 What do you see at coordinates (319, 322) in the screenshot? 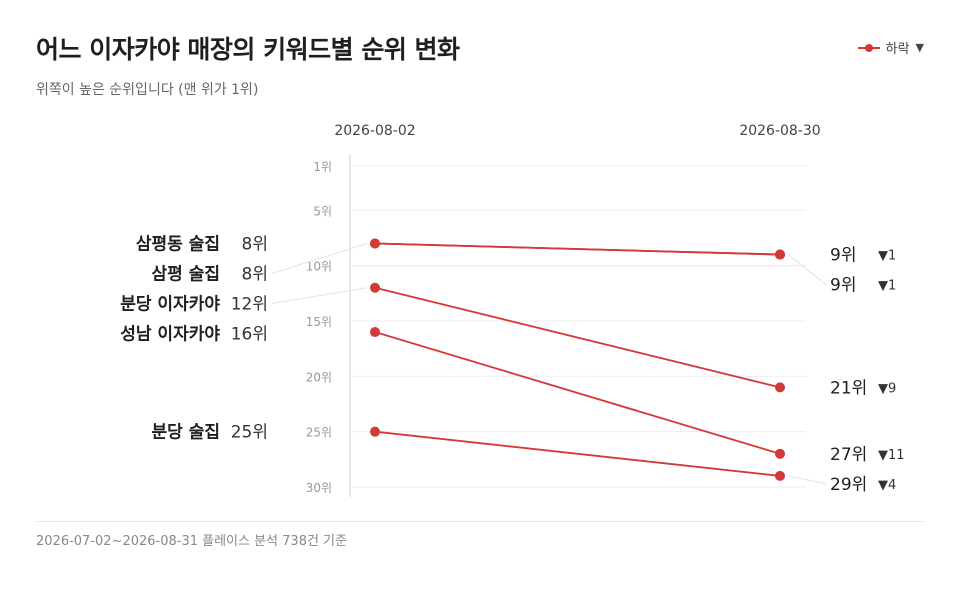
I see `y-tick-label: 15위` at bounding box center [319, 322].